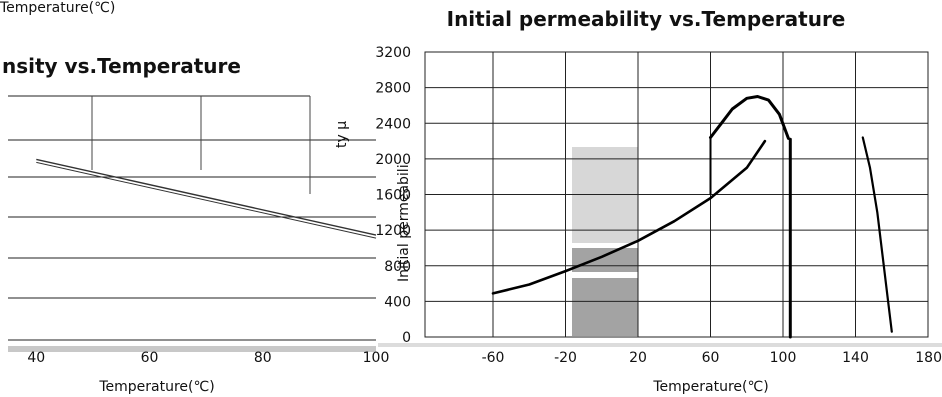 This screenshot has width=942, height=397. What do you see at coordinates (397, 267) in the screenshot?
I see `right-y-tick-label: 800` at bounding box center [397, 267].